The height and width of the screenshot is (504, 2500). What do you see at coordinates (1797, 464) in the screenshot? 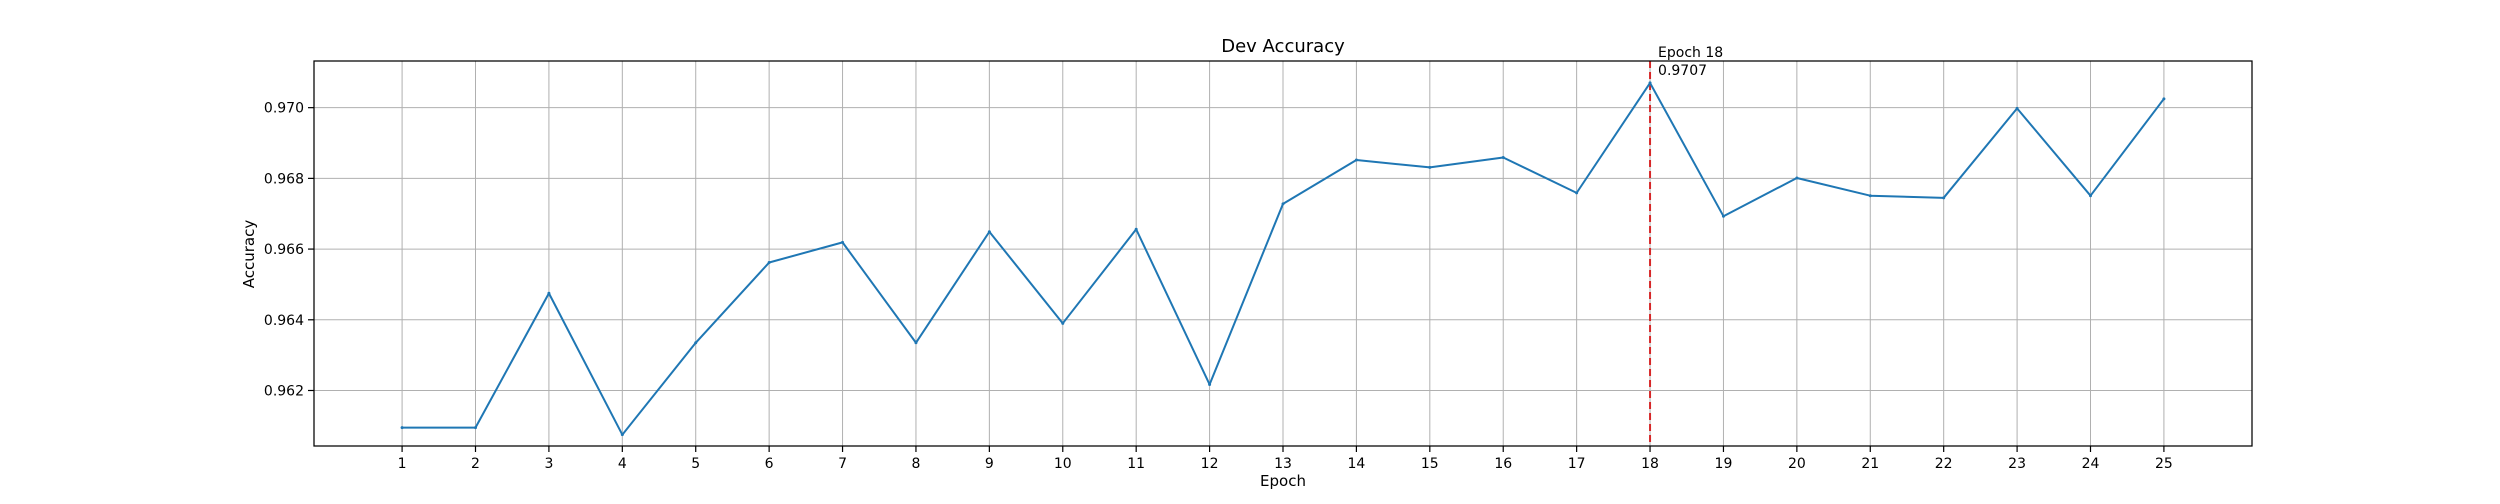
I see `x-tick-label: 20` at bounding box center [1797, 464].